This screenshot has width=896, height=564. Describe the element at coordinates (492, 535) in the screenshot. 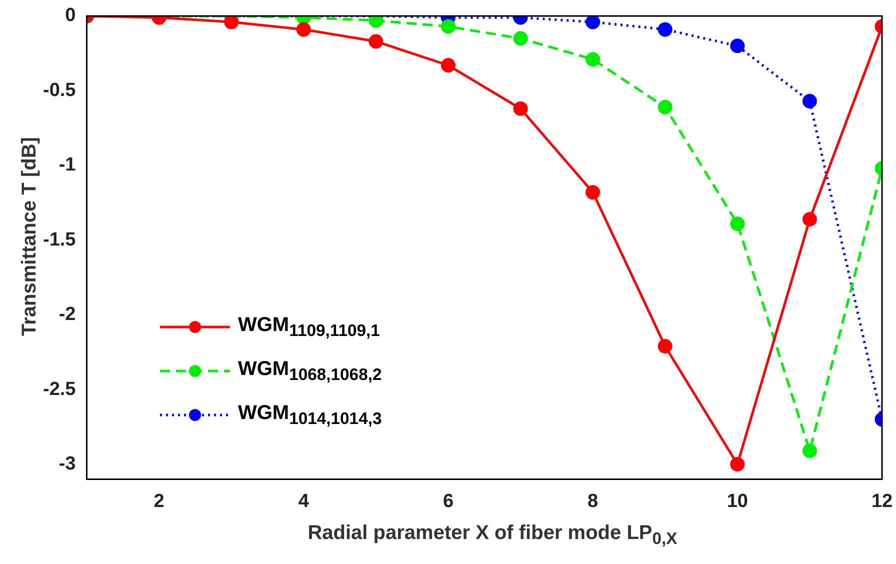

I see `x-axis-title: Radial parameter X of fiber mode LP$_{0,X}$` at that location.